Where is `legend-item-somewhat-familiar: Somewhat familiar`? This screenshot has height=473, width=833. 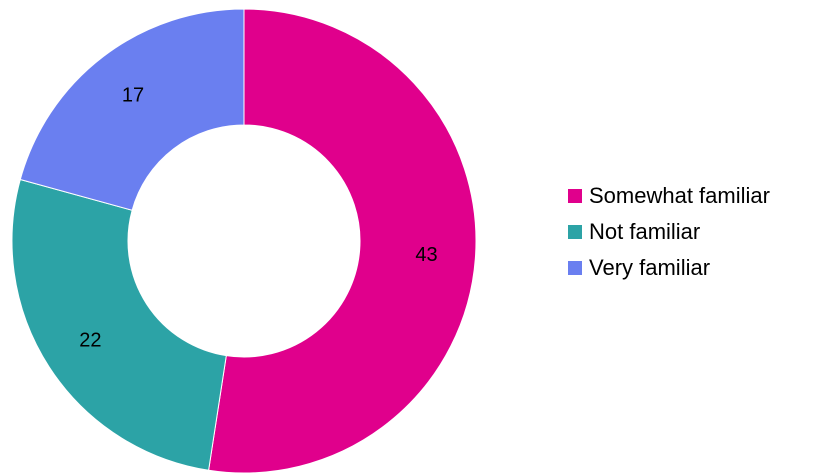 legend-item-somewhat-familiar: Somewhat familiar is located at coordinates (669, 196).